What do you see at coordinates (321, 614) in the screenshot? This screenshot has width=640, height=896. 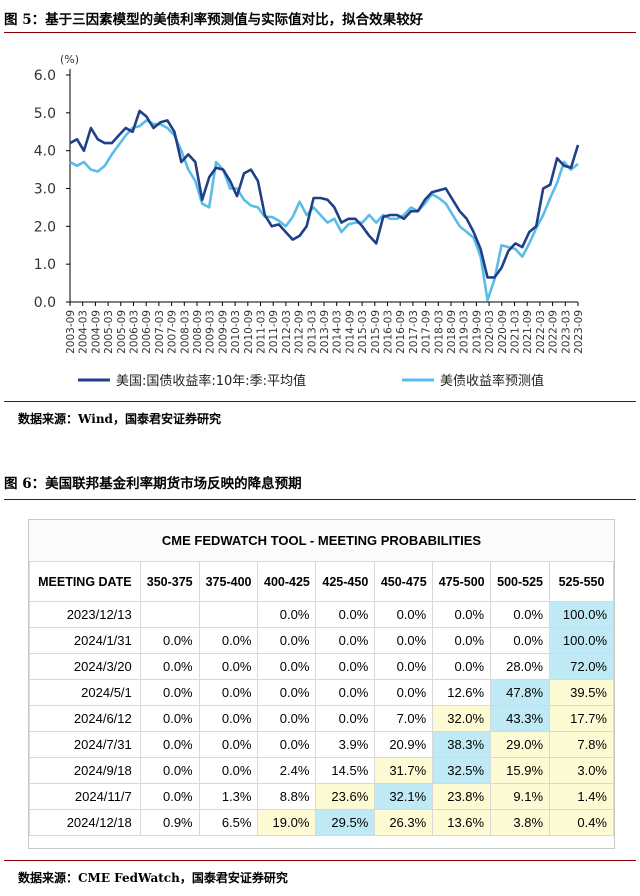 I see `table-row: 2023/12/13 0.0% 0.0% 0.0% 0.0% 0.0% 100.0%` at bounding box center [321, 614].